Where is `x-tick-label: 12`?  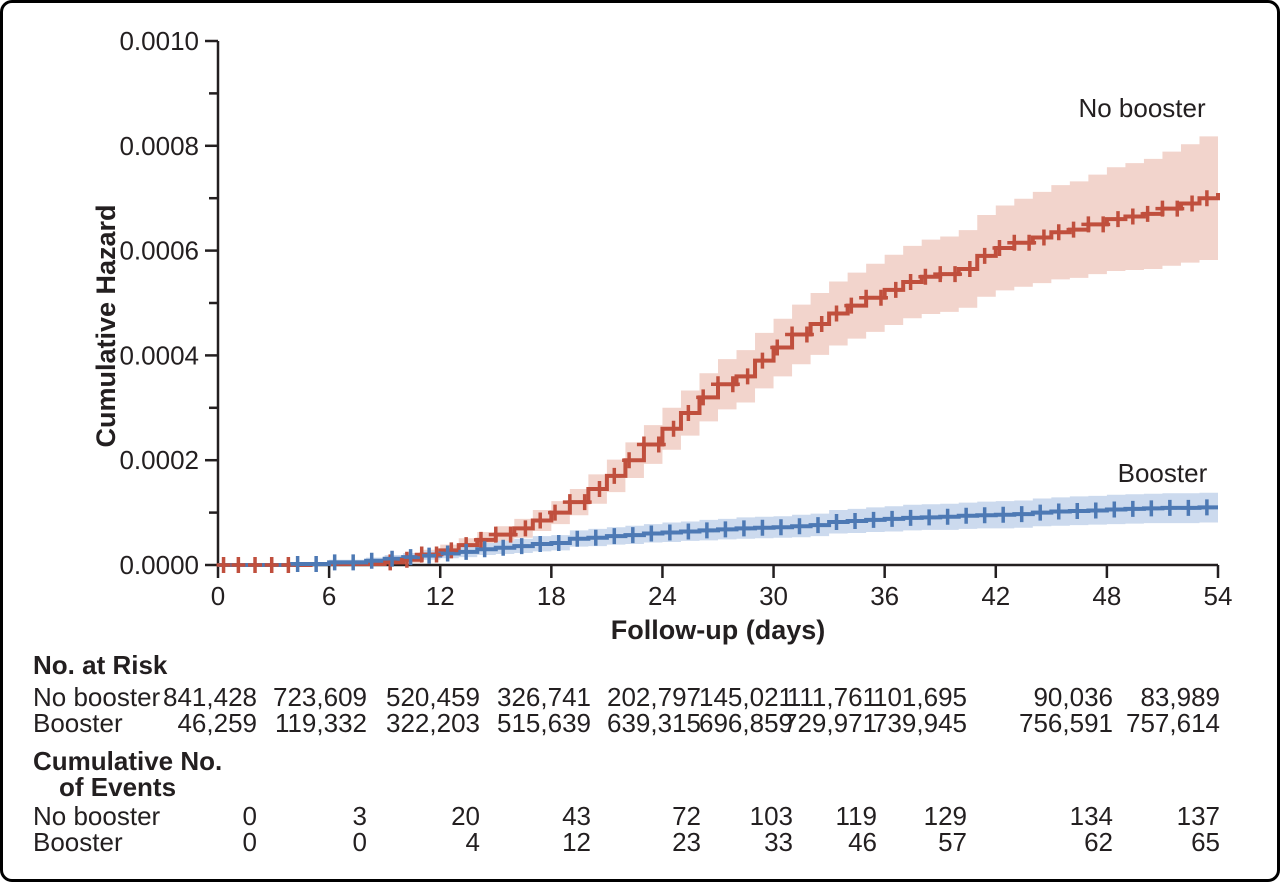 x-tick-label: 12 is located at coordinates (440, 596).